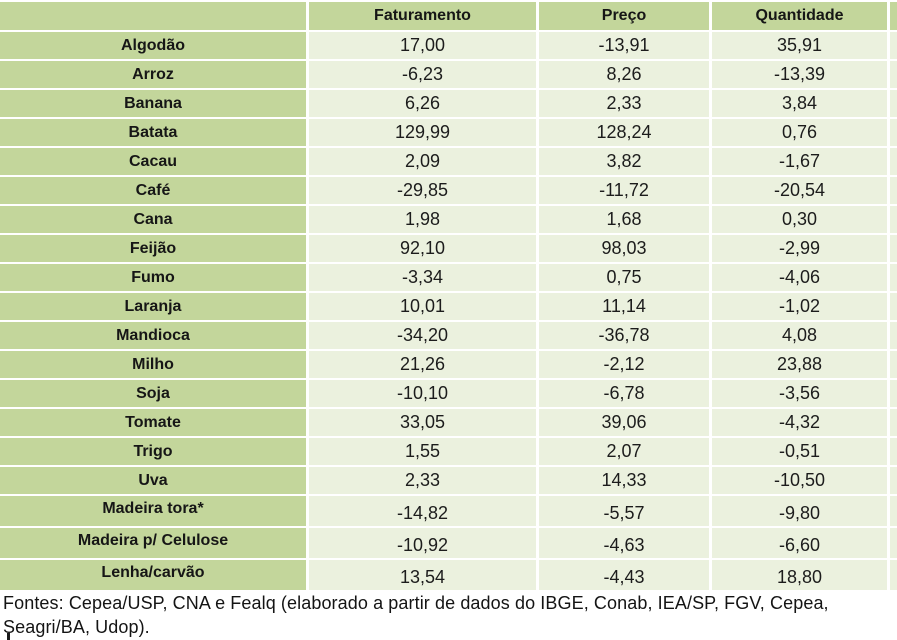 The height and width of the screenshot is (640, 897). Describe the element at coordinates (422, 219) in the screenshot. I see `faturamento-value: 1,98` at that location.